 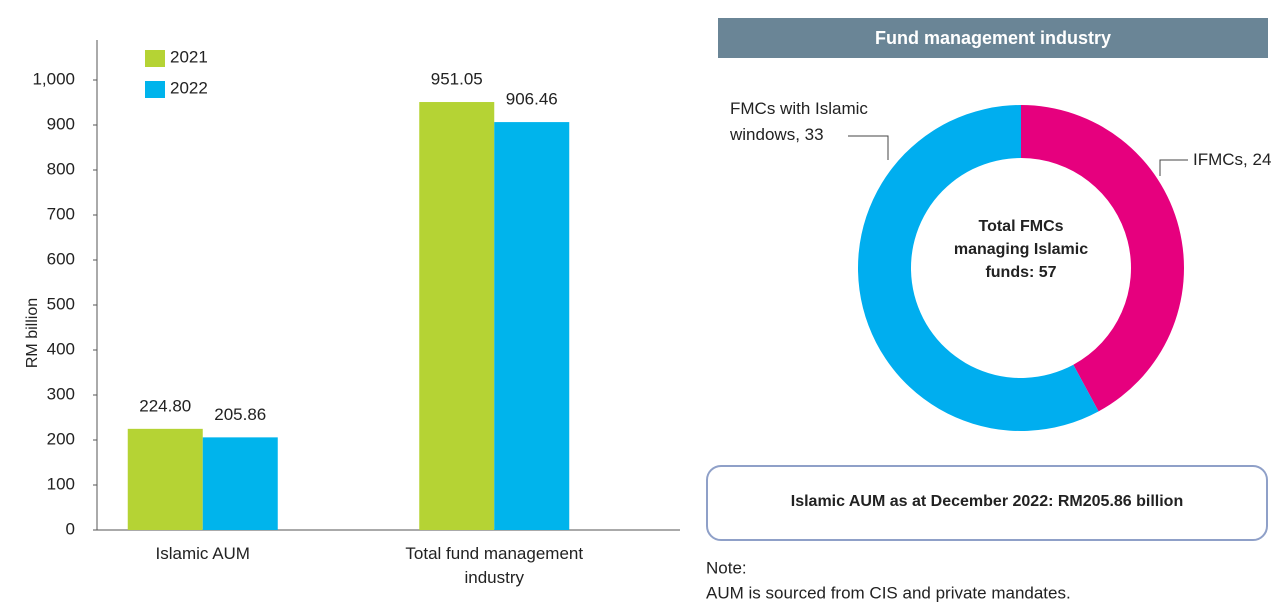 What do you see at coordinates (726, 567) in the screenshot?
I see `note-title: Note:` at bounding box center [726, 567].